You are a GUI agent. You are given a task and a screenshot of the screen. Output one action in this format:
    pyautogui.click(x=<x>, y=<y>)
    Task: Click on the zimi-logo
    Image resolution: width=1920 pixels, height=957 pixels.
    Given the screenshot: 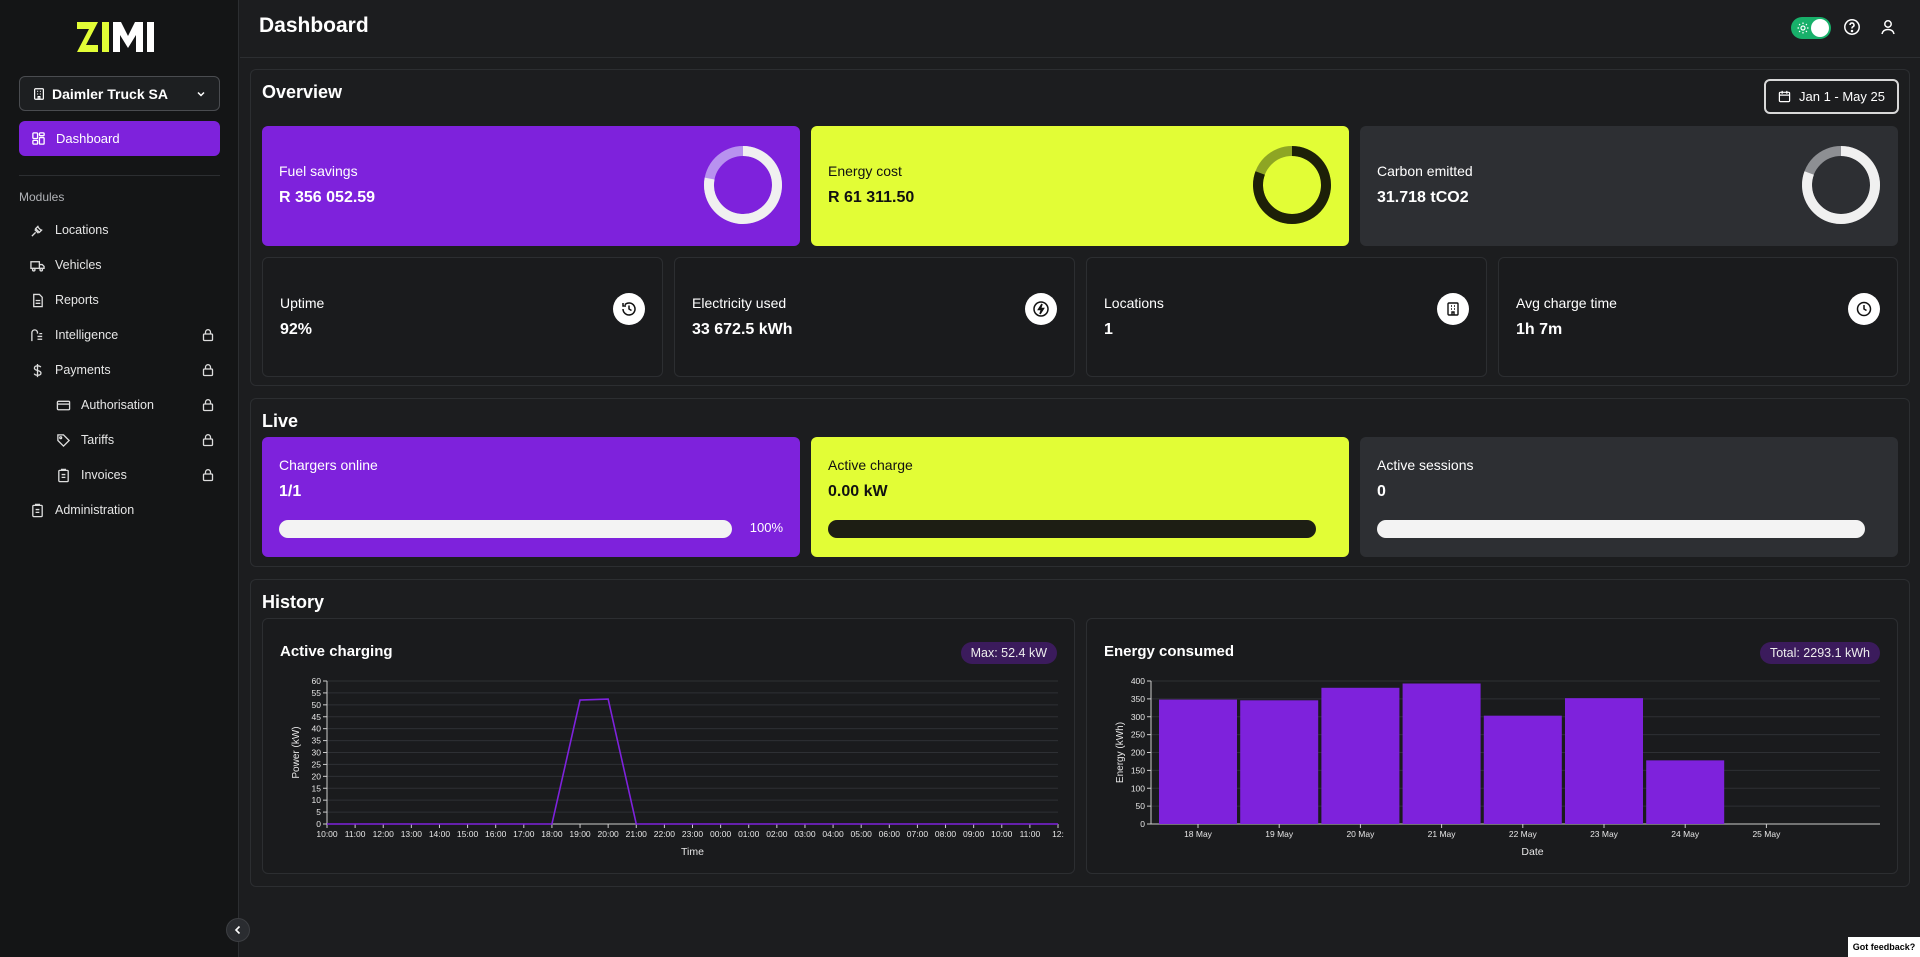 What is the action you would take?
    pyautogui.click(x=119, y=37)
    